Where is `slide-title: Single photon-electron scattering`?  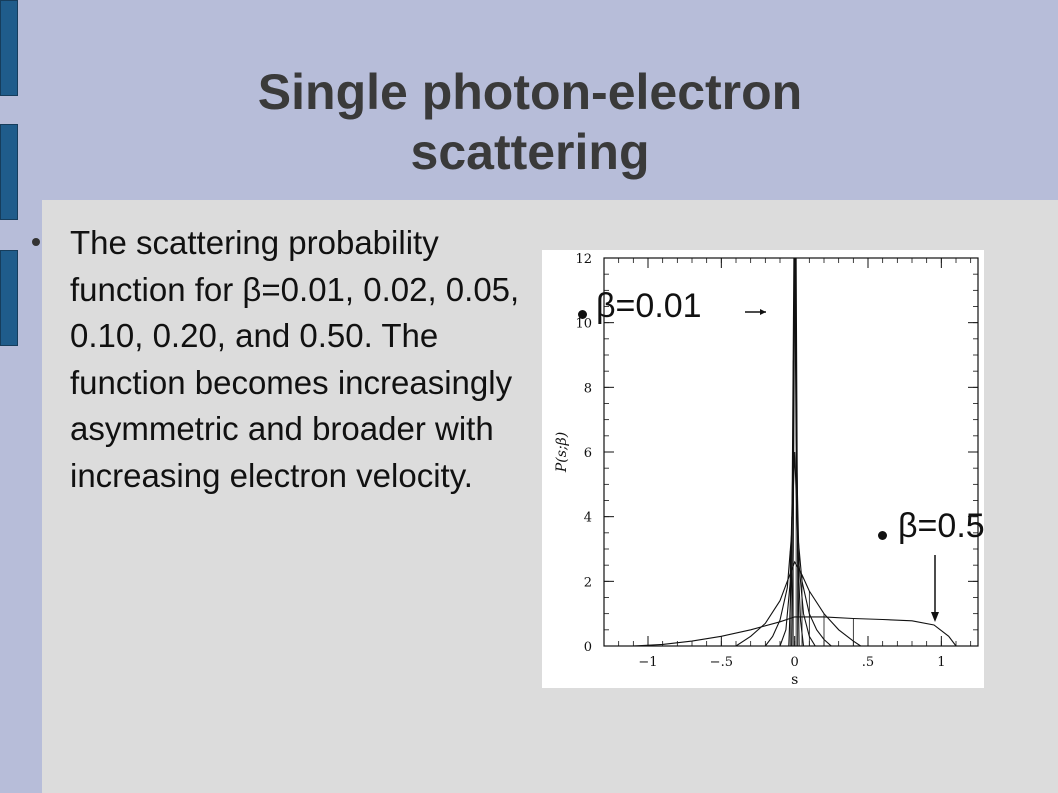 slide-title: Single photon-electron scattering is located at coordinates (530, 122).